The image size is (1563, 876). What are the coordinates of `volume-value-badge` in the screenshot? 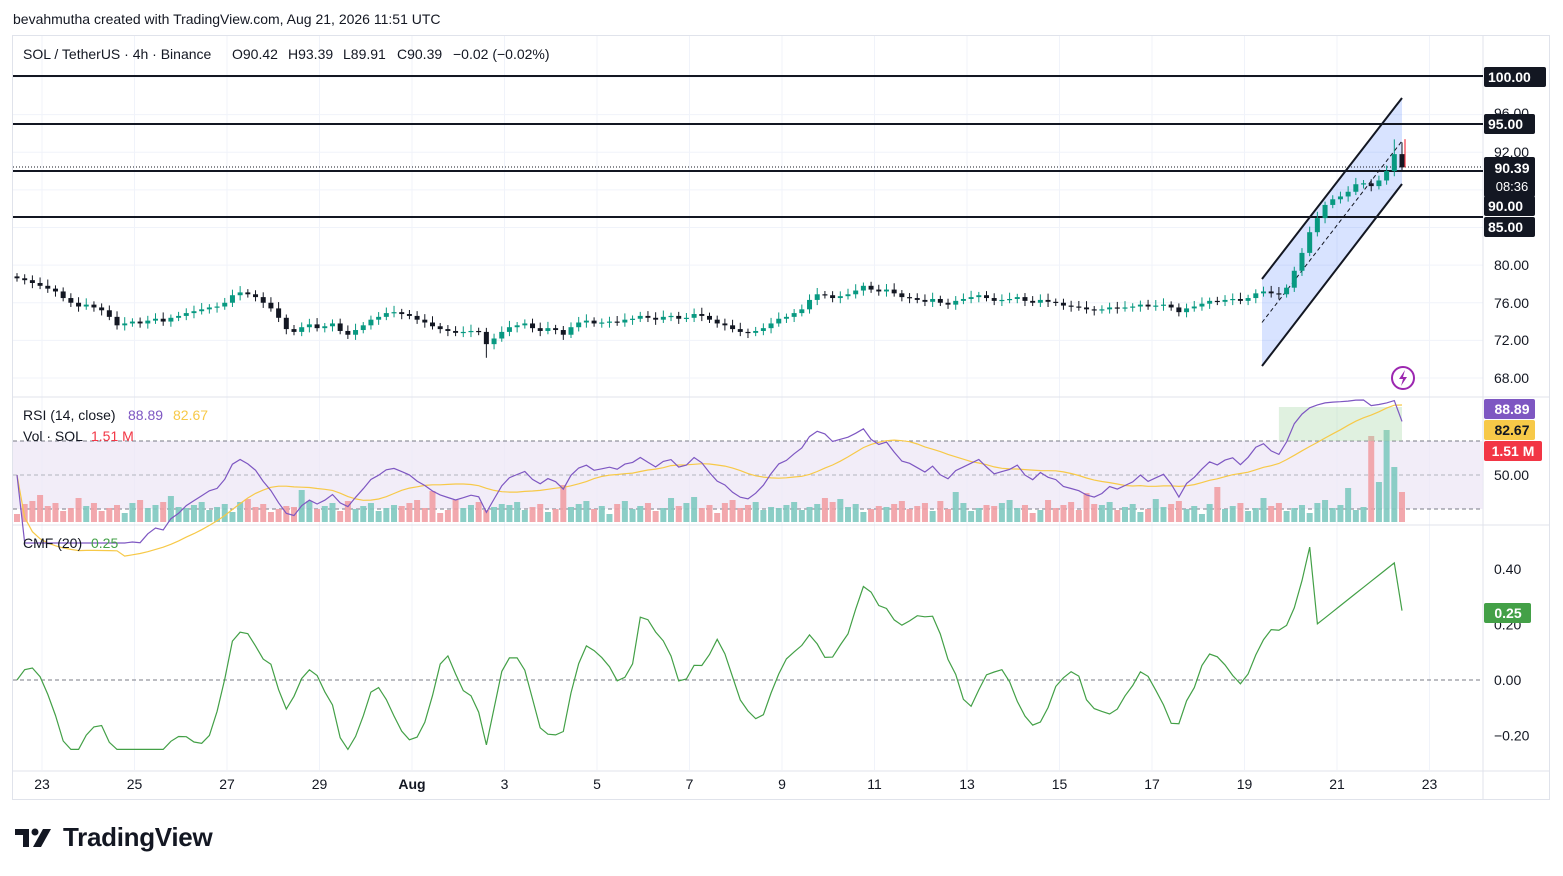 It's located at (1513, 451).